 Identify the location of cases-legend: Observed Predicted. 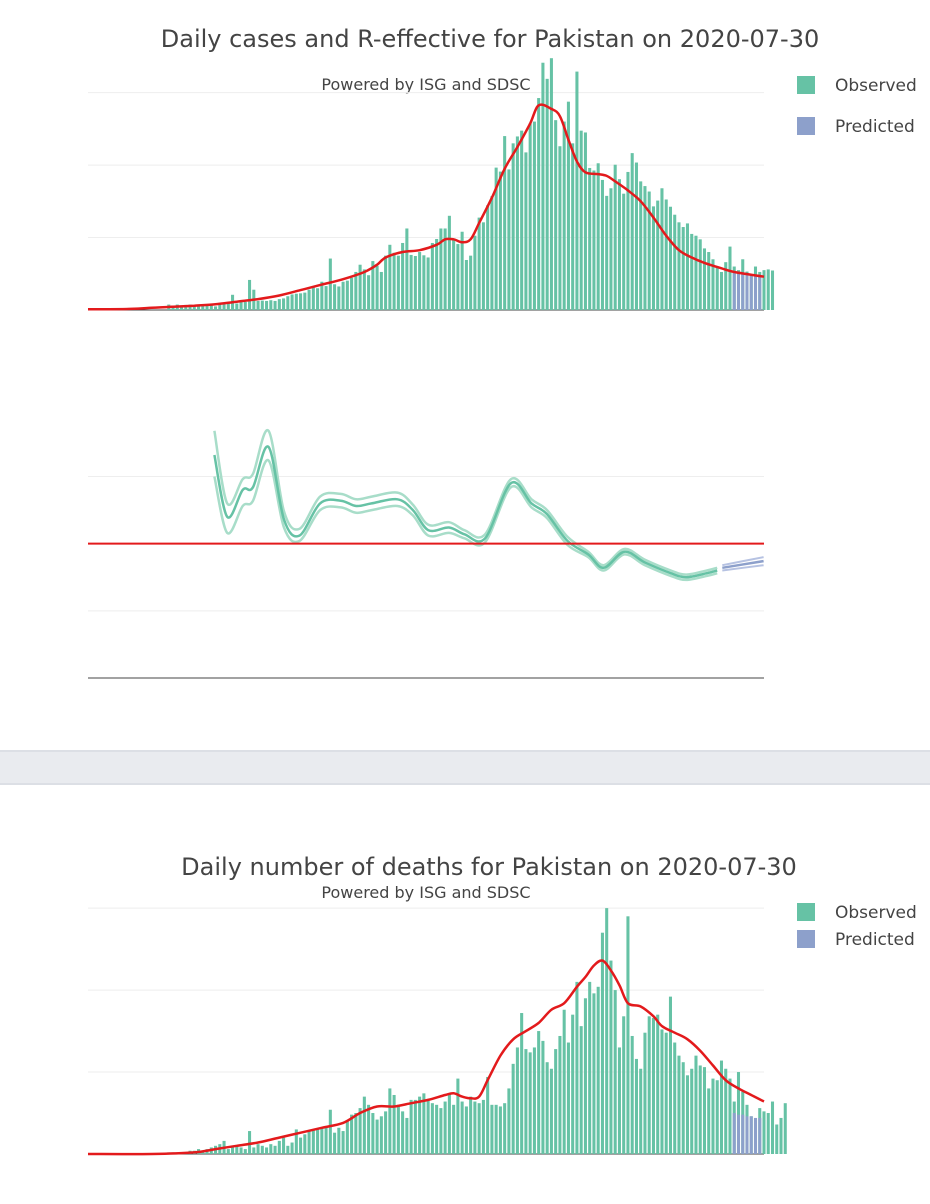
(857, 106).